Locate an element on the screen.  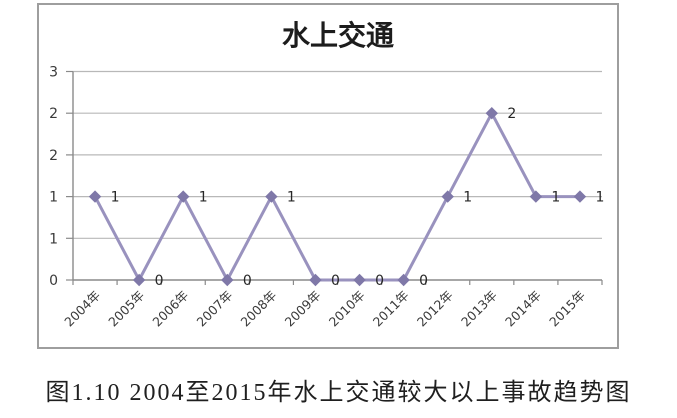
y-axis-label: 0 is located at coordinates (53, 281).